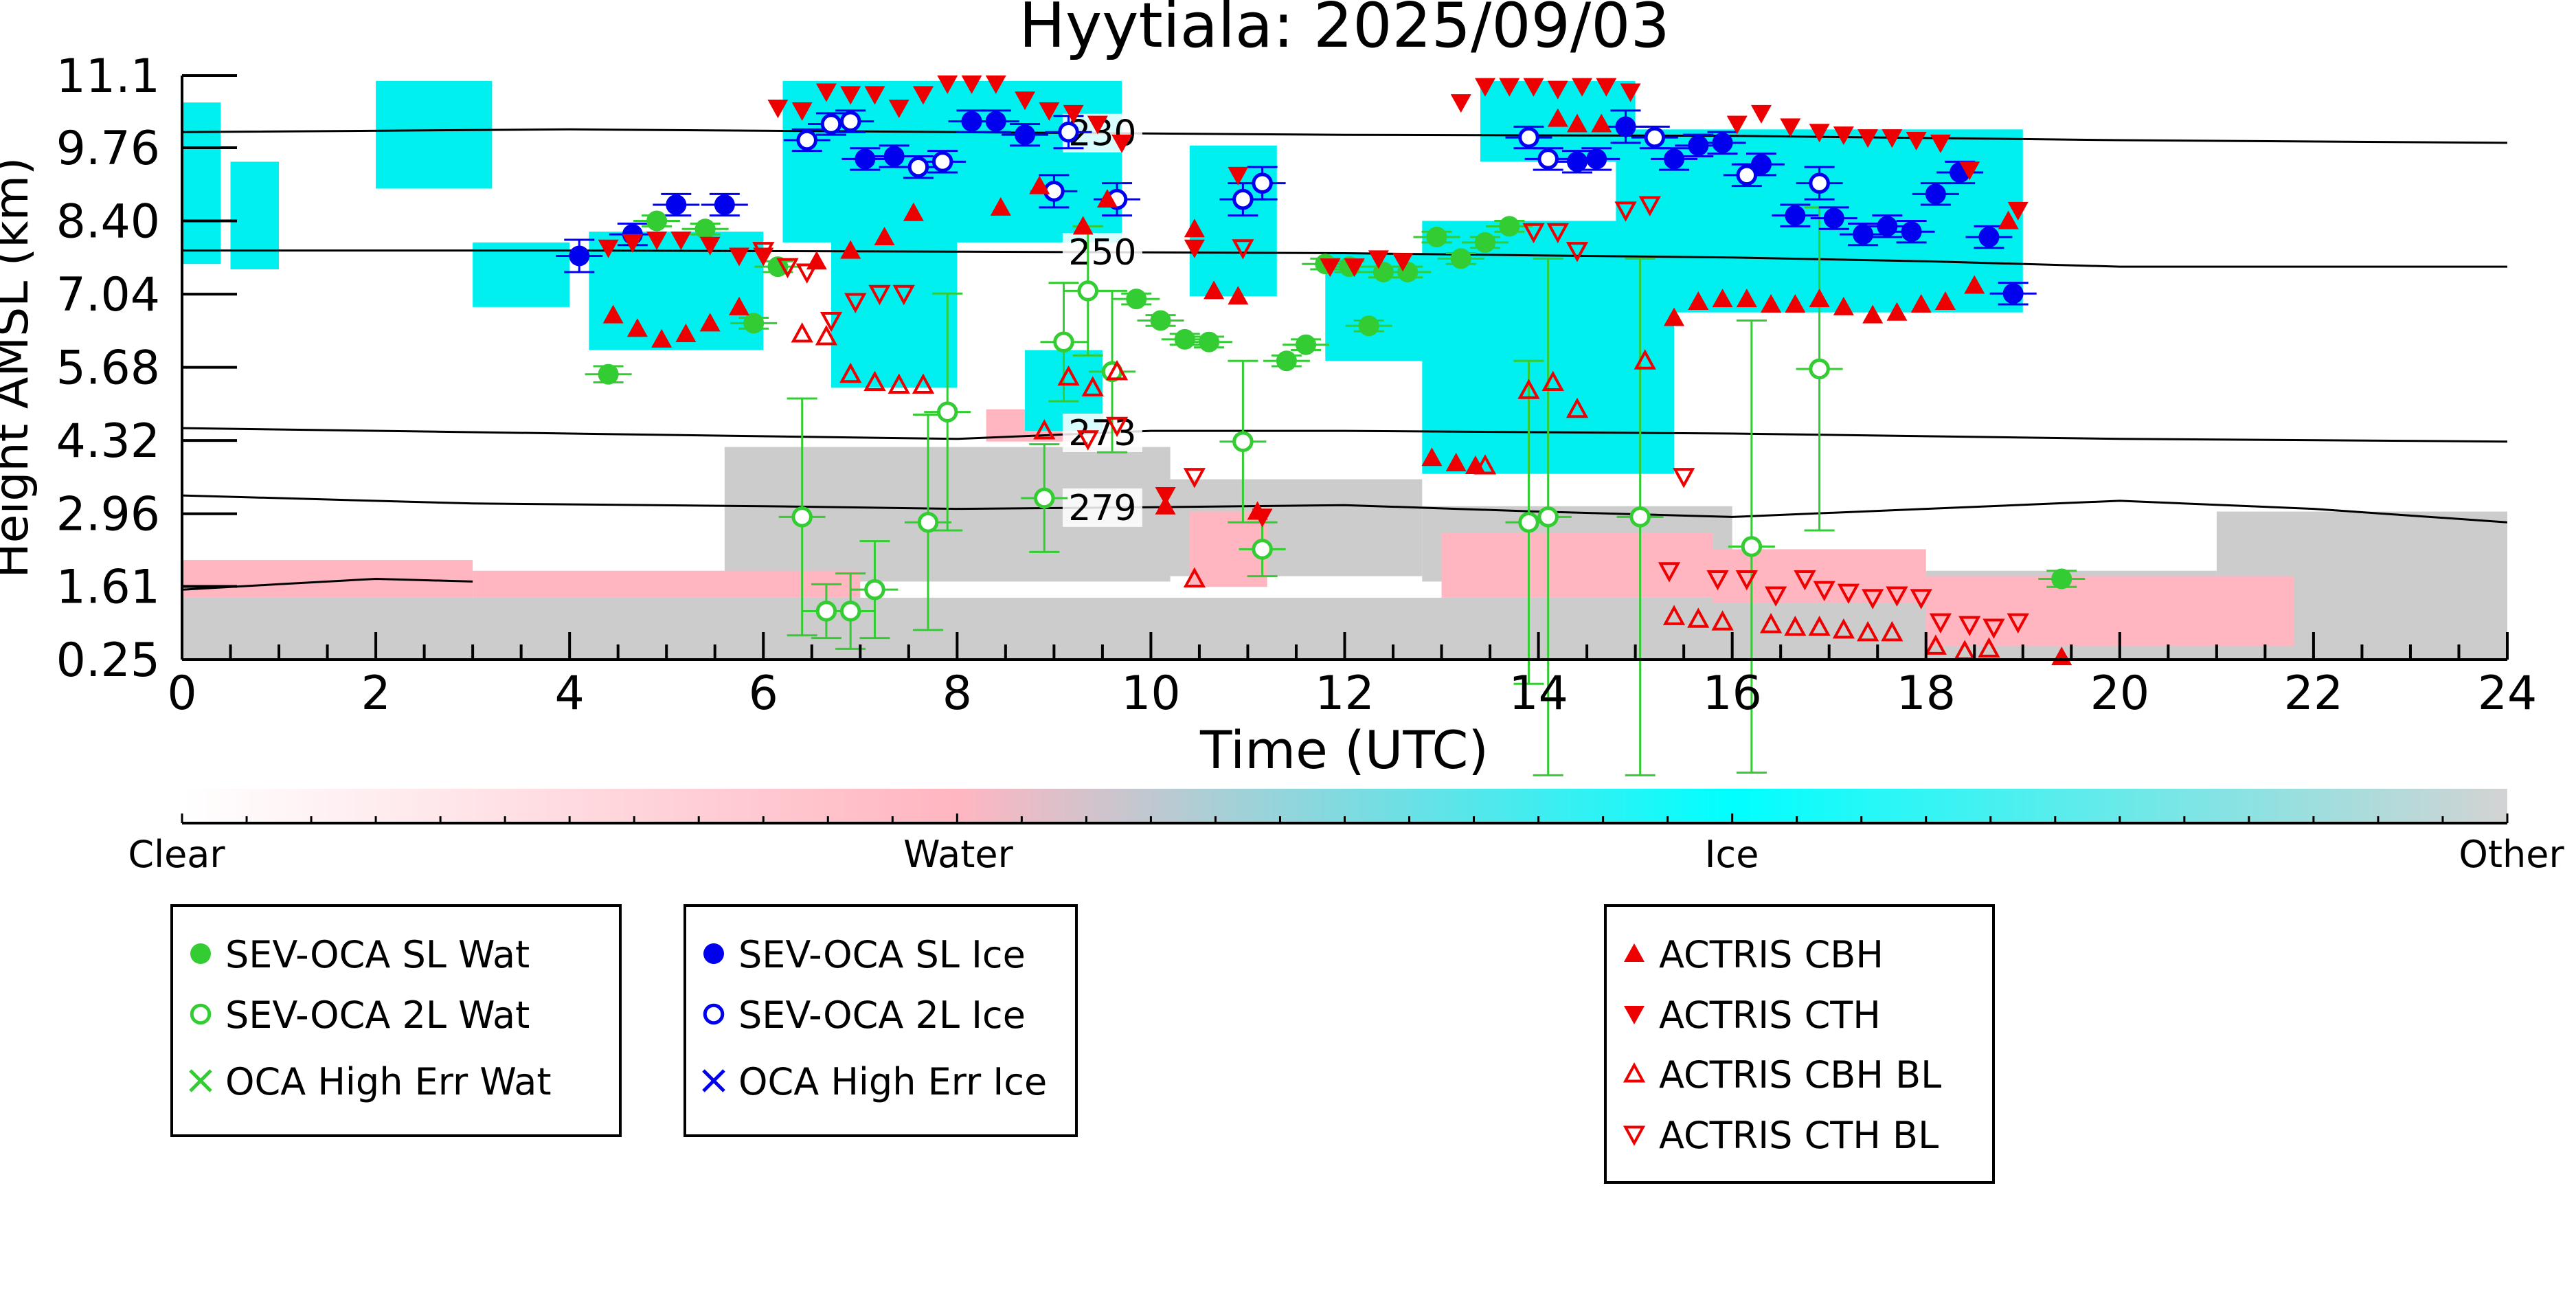 The height and width of the screenshot is (1291, 2576). What do you see at coordinates (1770, 1015) in the screenshot?
I see `legend-label: ACTRIS CTH` at bounding box center [1770, 1015].